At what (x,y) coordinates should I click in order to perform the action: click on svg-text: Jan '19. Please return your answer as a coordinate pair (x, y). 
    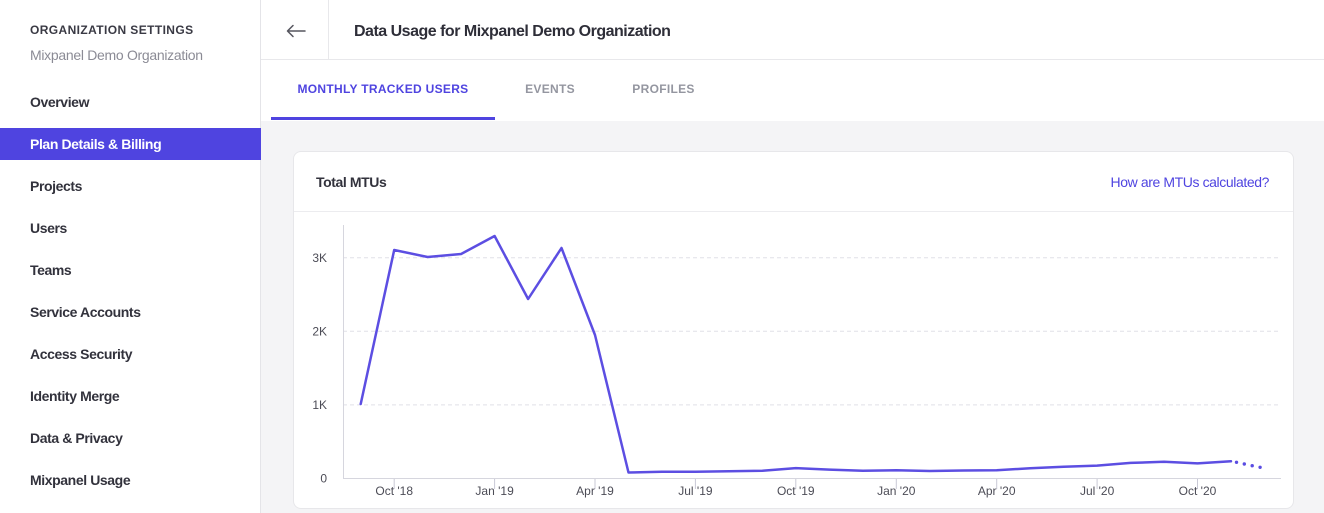
    Looking at the image, I should click on (494, 491).